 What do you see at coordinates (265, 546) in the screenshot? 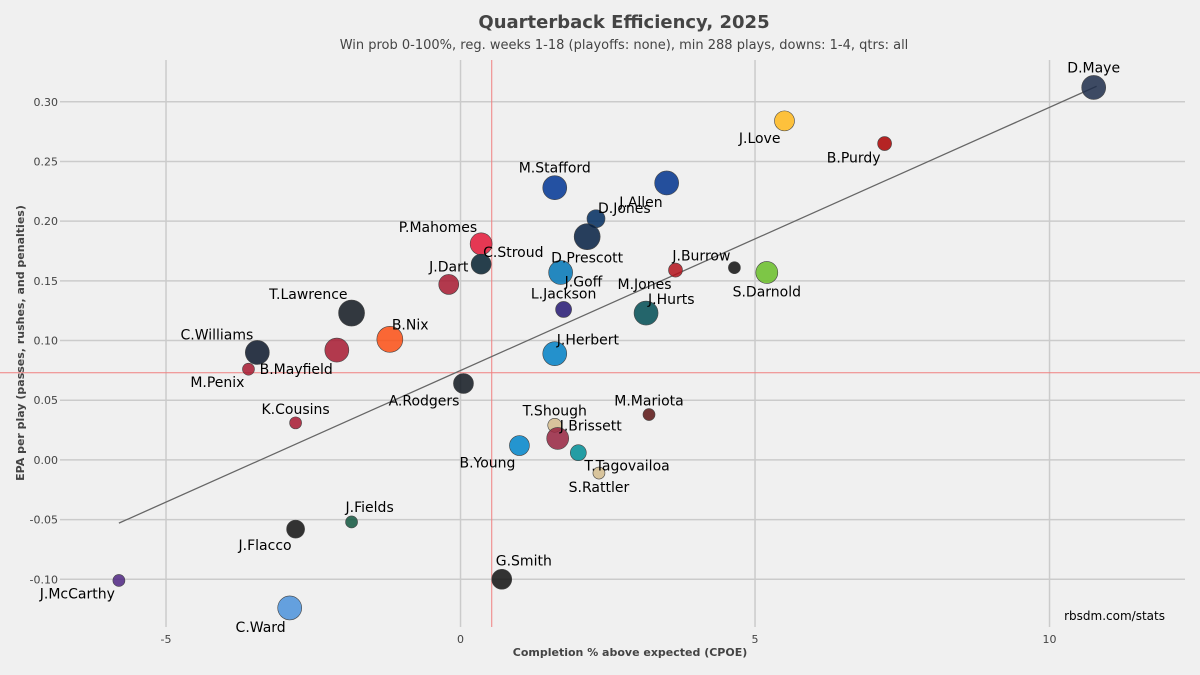
I see `point-label: J.Flacco` at bounding box center [265, 546].